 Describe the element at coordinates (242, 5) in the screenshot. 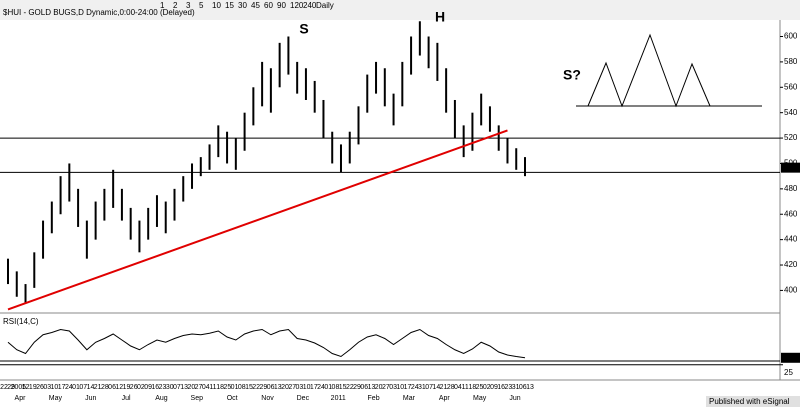

I see `toolbar-button: 30` at that location.